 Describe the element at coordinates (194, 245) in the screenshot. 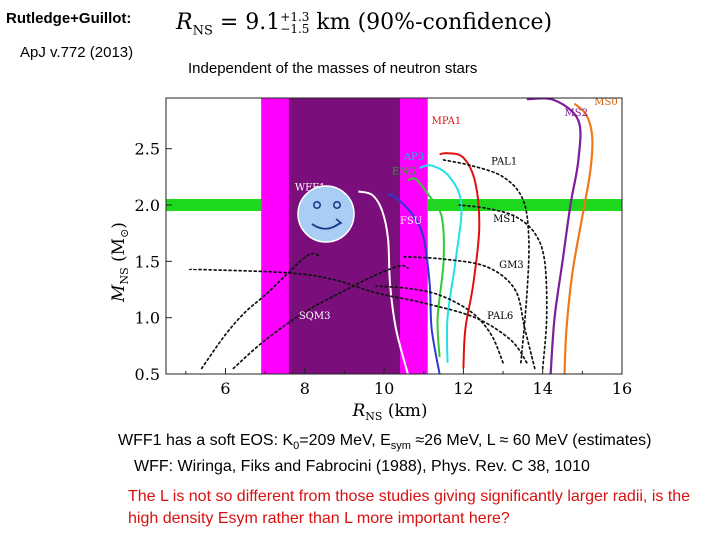

I see `curve-label-sqm1: SQM1` at that location.